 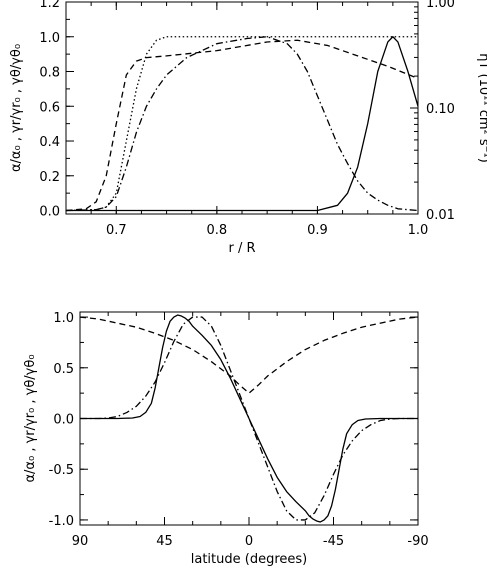 I want to click on y2-axis-label: ηT (10¹¹ cm² s⁻¹), so click(x=481, y=108).